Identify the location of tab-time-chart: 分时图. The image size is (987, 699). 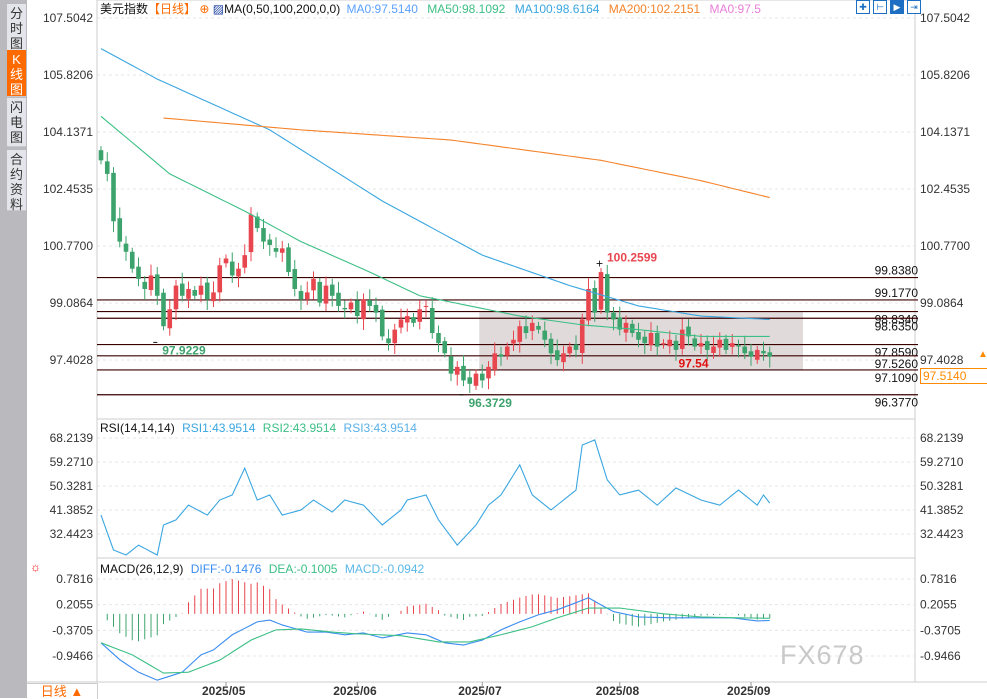
(16, 28).